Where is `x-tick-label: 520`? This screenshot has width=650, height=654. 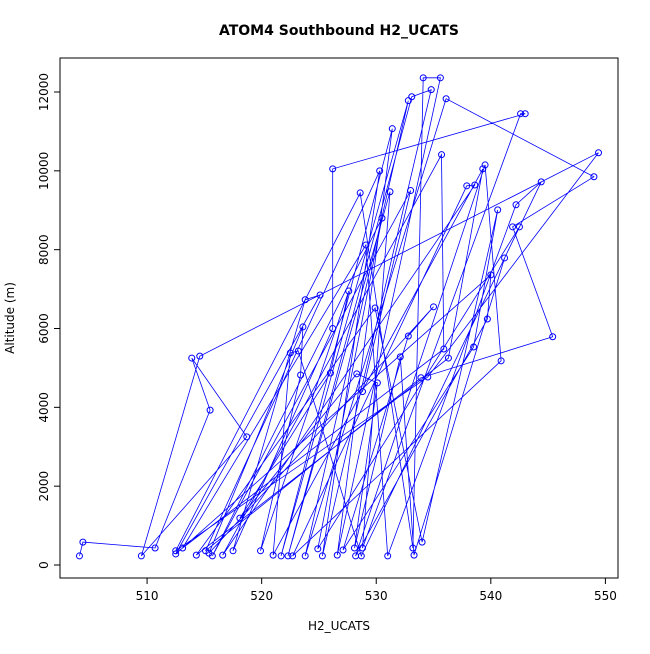
x-tick-label: 520 is located at coordinates (261, 596).